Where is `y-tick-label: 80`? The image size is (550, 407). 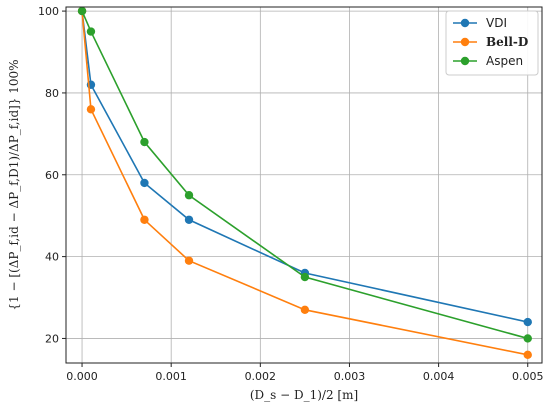
y-tick-label: 80 is located at coordinates (52, 93).